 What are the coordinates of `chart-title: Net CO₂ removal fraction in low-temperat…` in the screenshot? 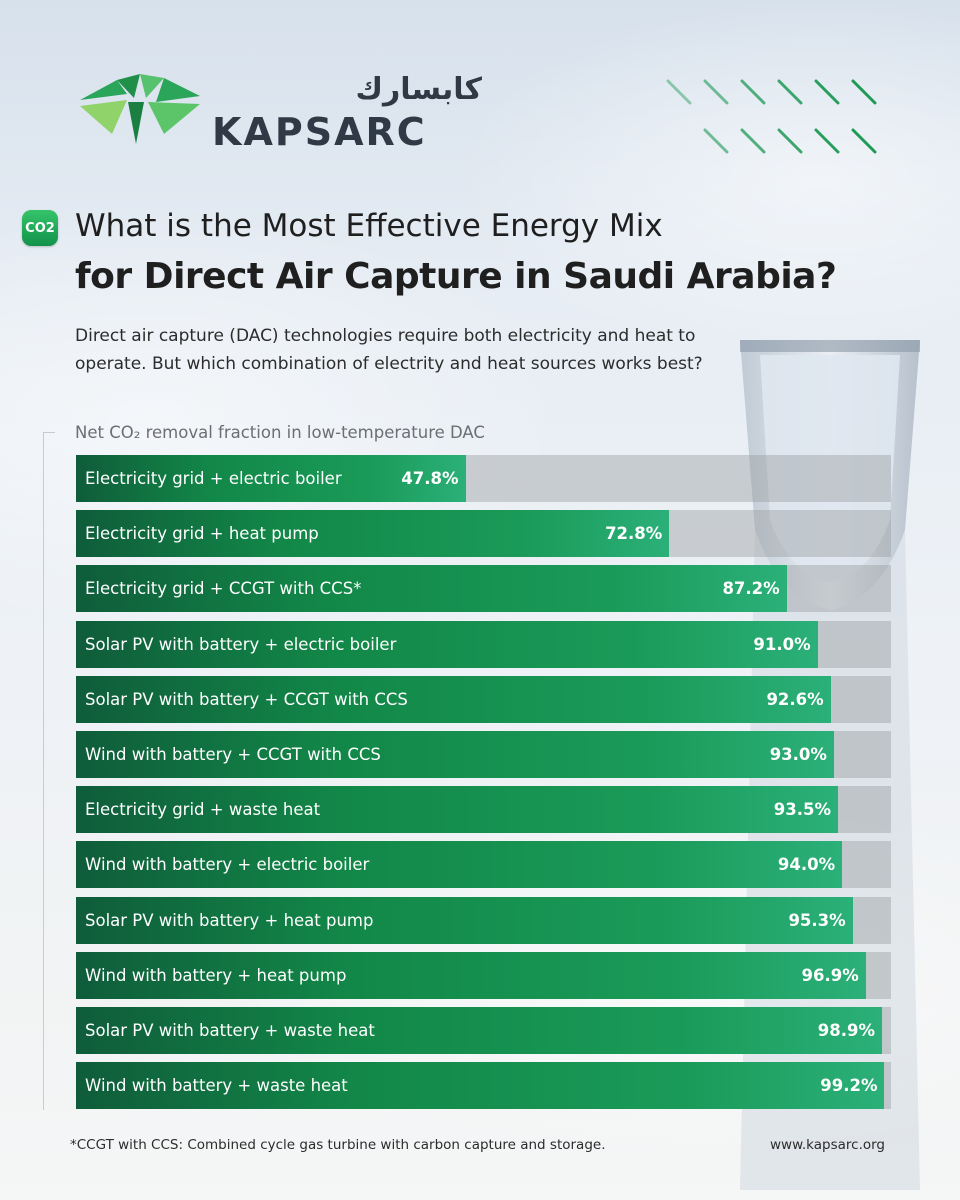 It's located at (280, 432).